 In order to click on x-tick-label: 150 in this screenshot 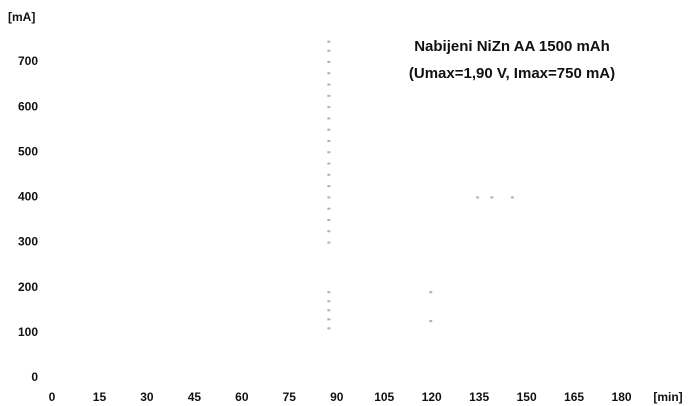, I will do `click(527, 397)`.